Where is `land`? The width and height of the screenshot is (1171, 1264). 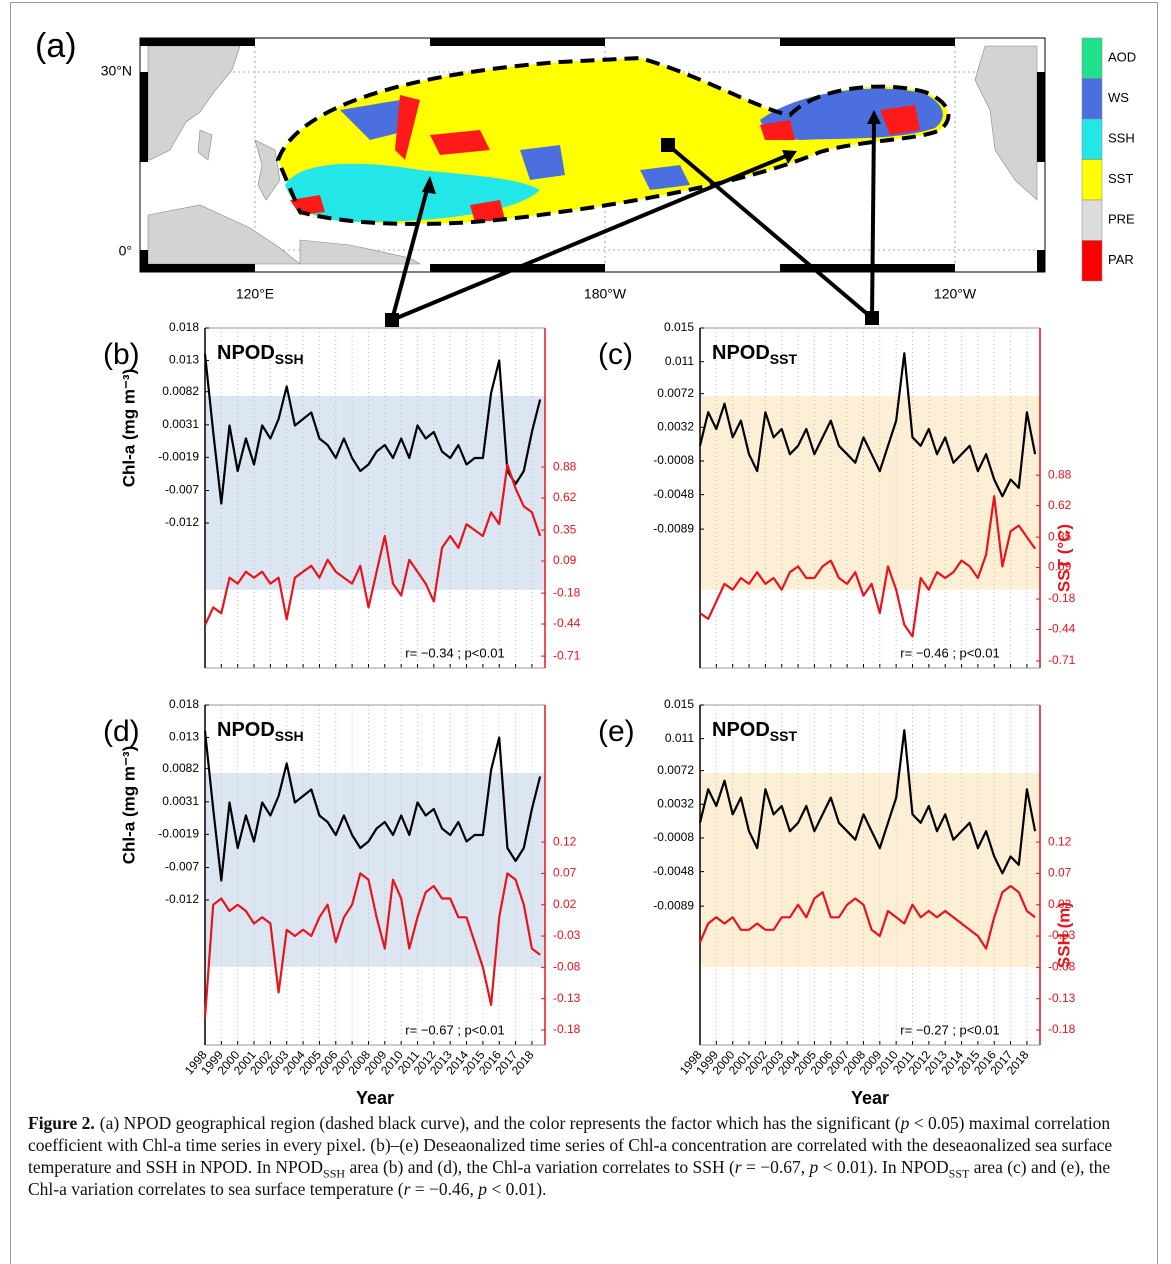 land is located at coordinates (592, 155).